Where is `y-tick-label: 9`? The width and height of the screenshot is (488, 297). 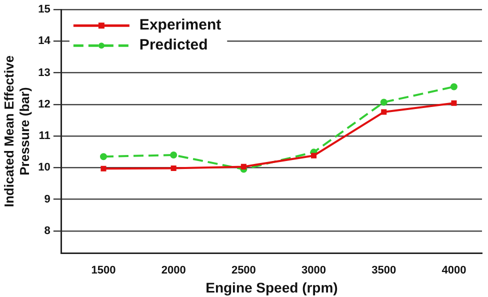 y-tick-label: 9 is located at coordinates (47, 199).